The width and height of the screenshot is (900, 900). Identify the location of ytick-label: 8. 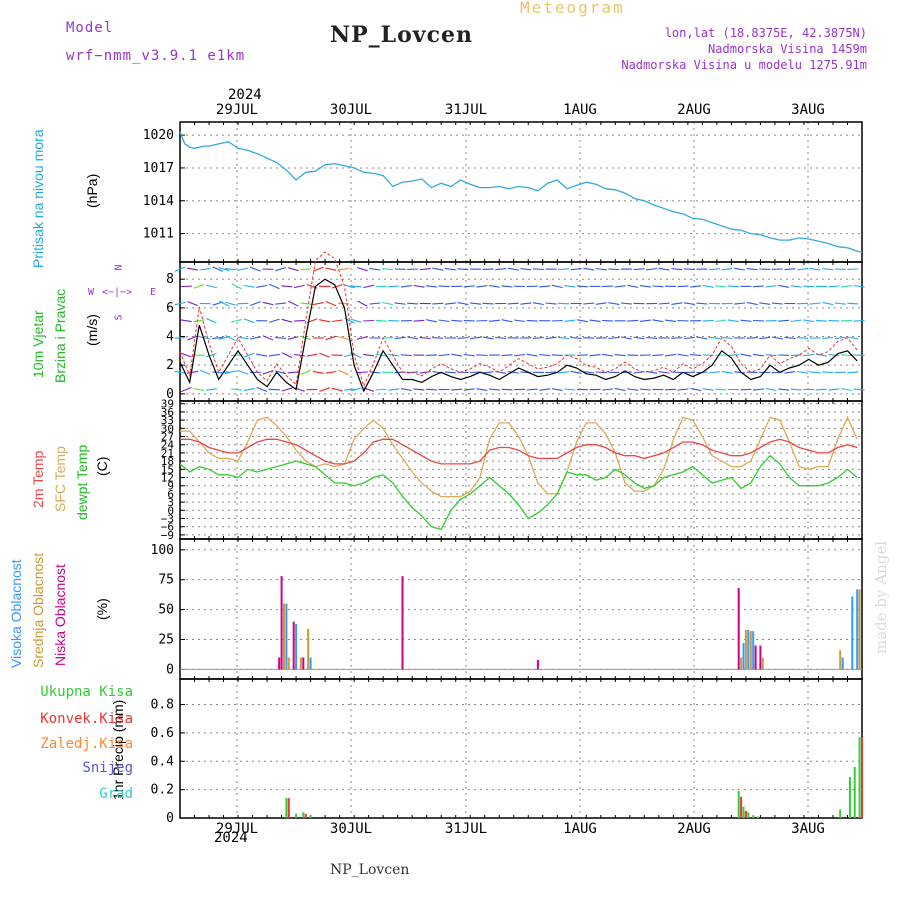
(170, 279).